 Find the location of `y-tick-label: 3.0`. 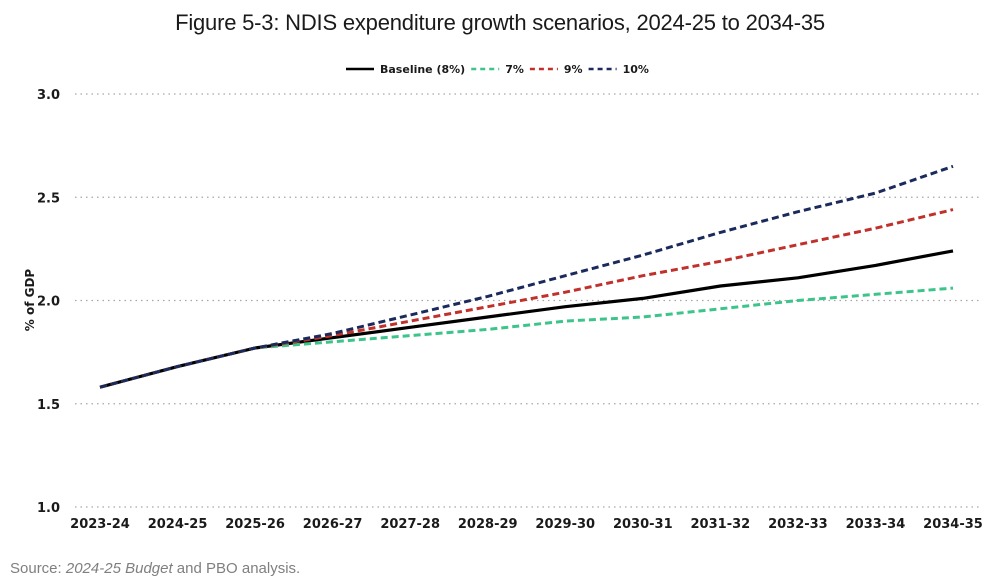

y-tick-label: 3.0 is located at coordinates (48, 95).